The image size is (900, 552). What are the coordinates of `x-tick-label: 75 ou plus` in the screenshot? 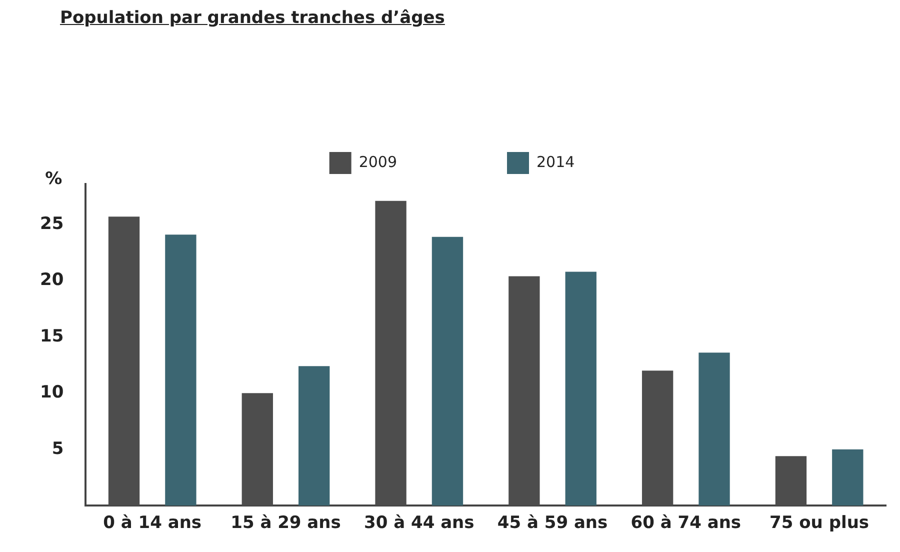 It's located at (820, 523).